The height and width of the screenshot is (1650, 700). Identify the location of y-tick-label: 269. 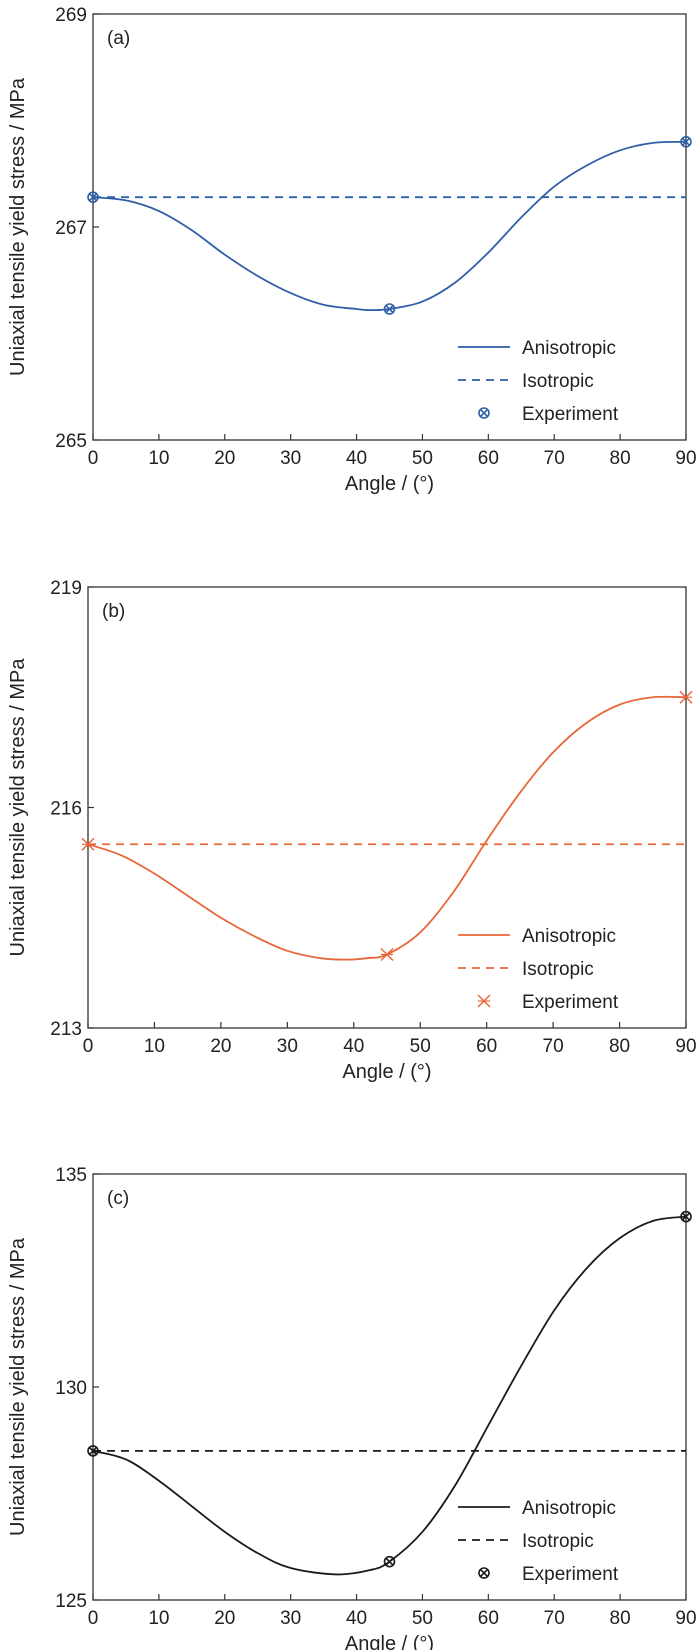
(71, 15).